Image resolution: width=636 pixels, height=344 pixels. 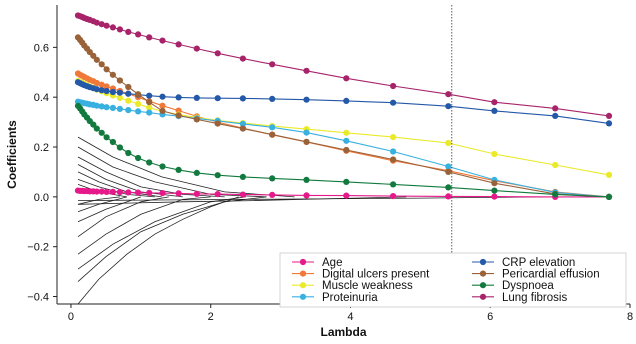 What do you see at coordinates (303, 285) in the screenshot?
I see `legend-marker-muscle-weakness` at bounding box center [303, 285].